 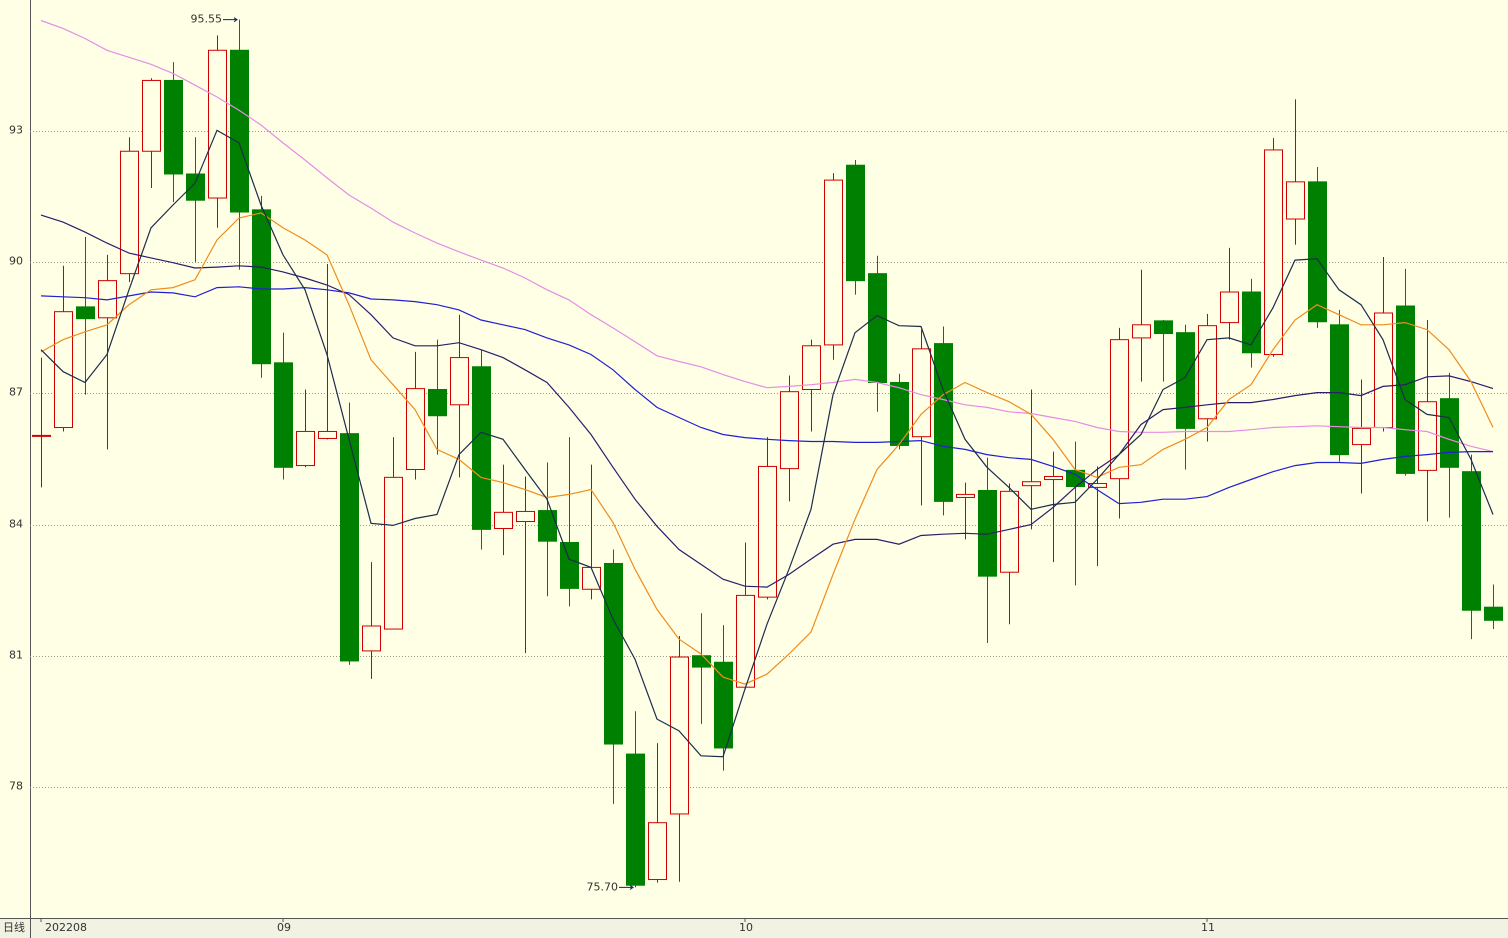 I want to click on x-axis-band, so click(x=754, y=928).